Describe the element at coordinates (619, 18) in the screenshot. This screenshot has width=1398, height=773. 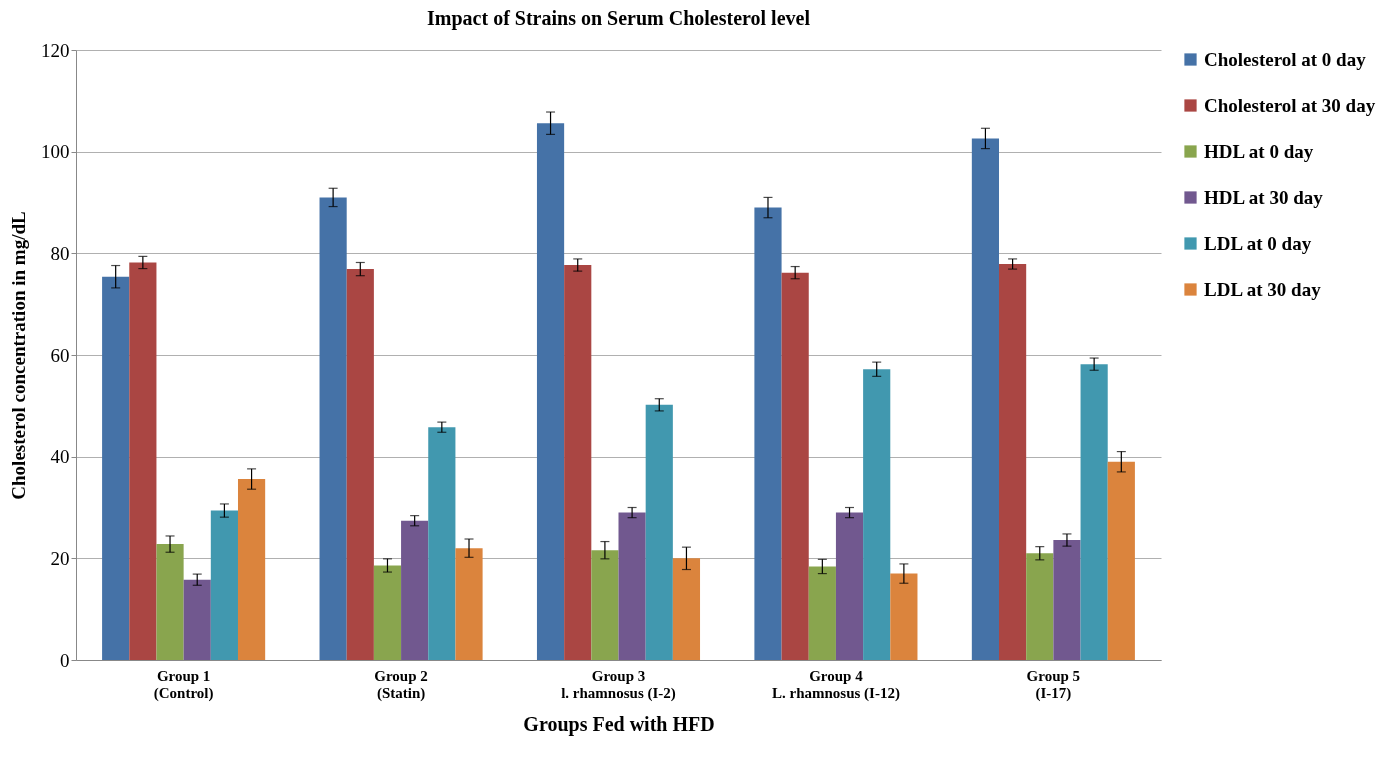
I see `chart-title: Impact of Strains on Serum Cholesterol level` at that location.